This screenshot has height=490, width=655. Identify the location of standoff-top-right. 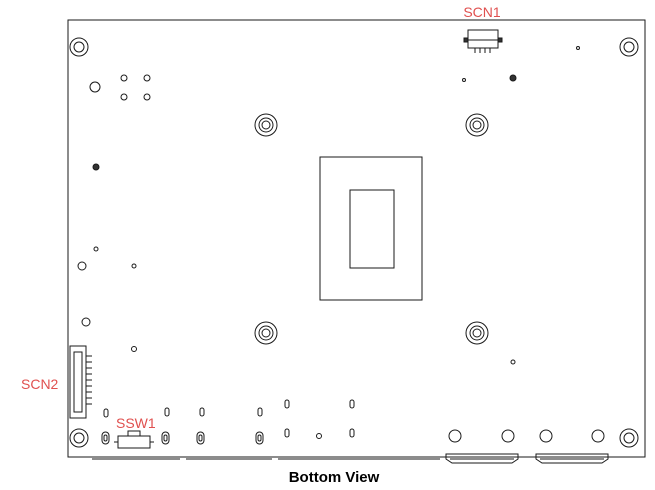
(477, 125).